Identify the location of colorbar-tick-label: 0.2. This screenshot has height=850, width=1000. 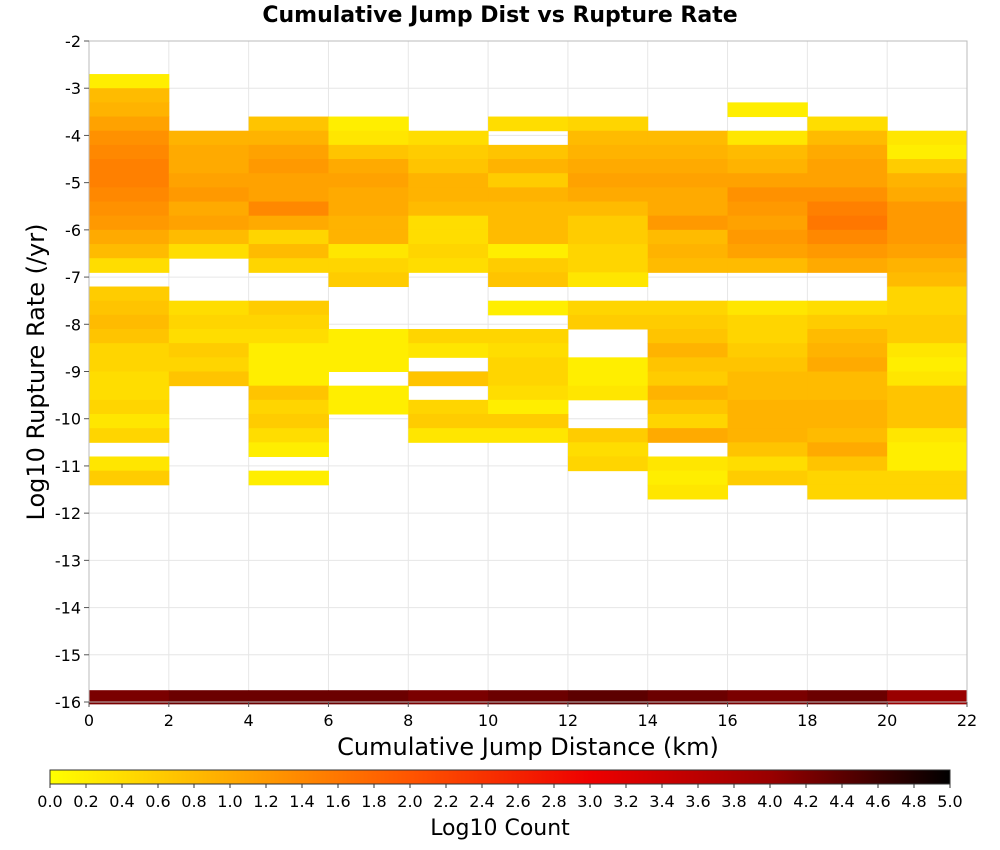
(85, 801).